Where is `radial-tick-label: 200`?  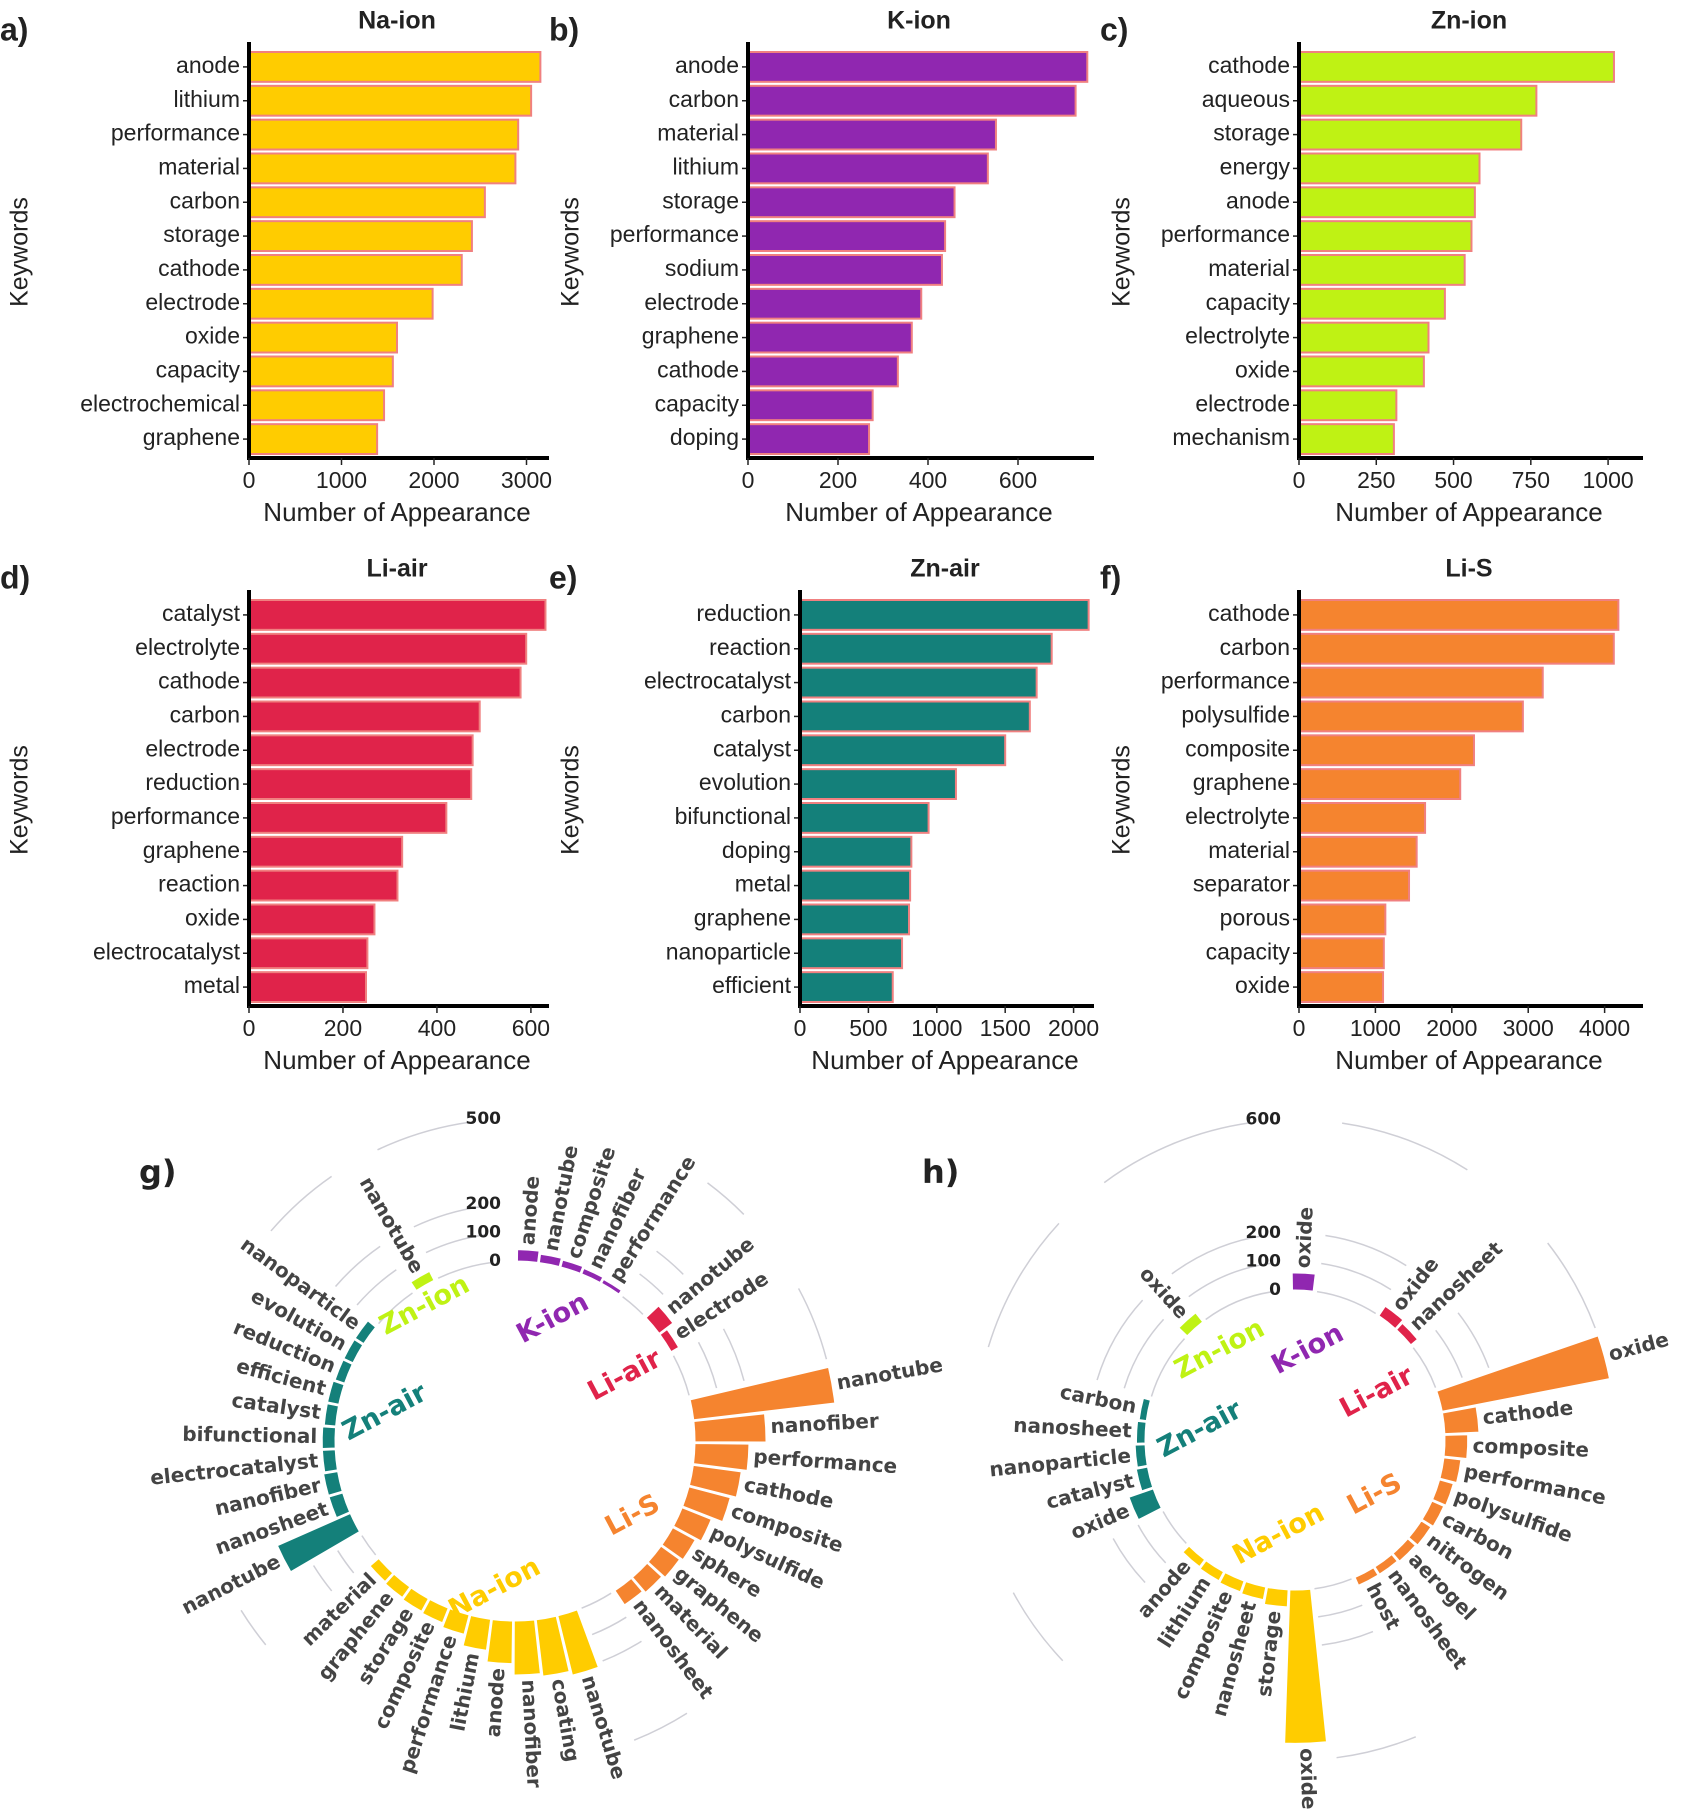
radial-tick-label: 200 is located at coordinates (1264, 1233).